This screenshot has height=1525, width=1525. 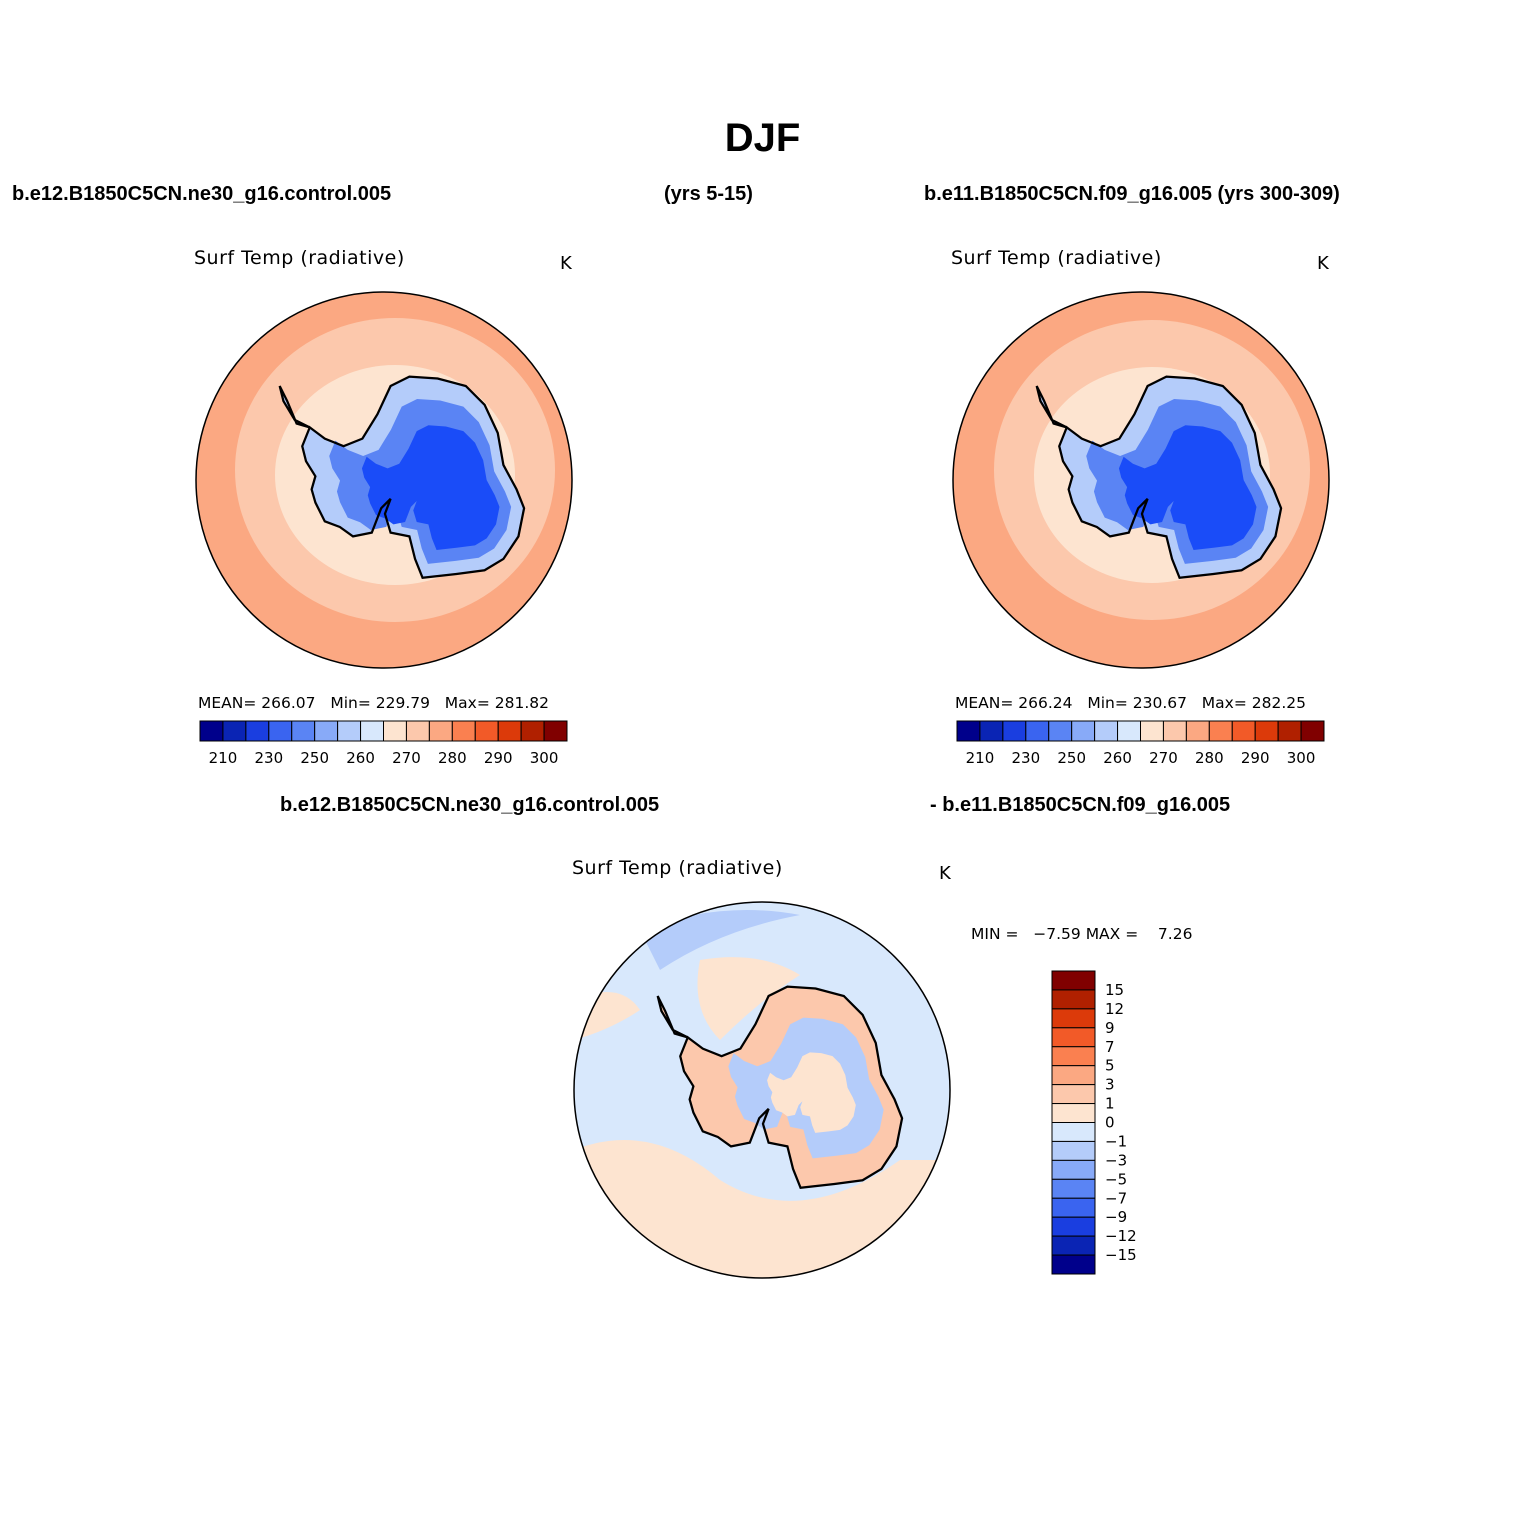 What do you see at coordinates (1114, 1009) in the screenshot?
I see `diff-colorbar-tick-label: 12` at bounding box center [1114, 1009].